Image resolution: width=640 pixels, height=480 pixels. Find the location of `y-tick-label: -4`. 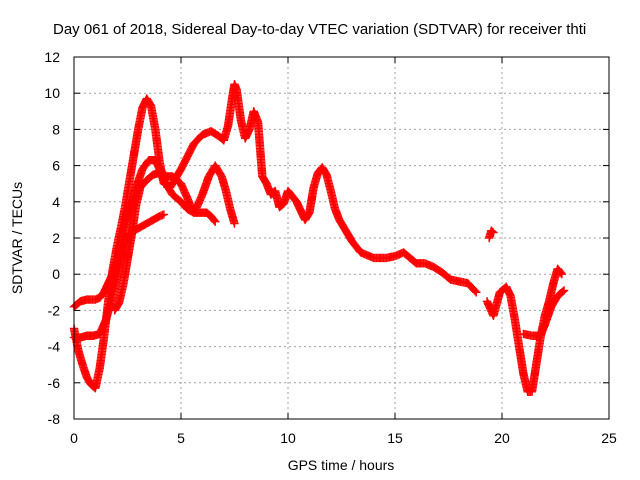

y-tick-label: -4 is located at coordinates (54, 347).